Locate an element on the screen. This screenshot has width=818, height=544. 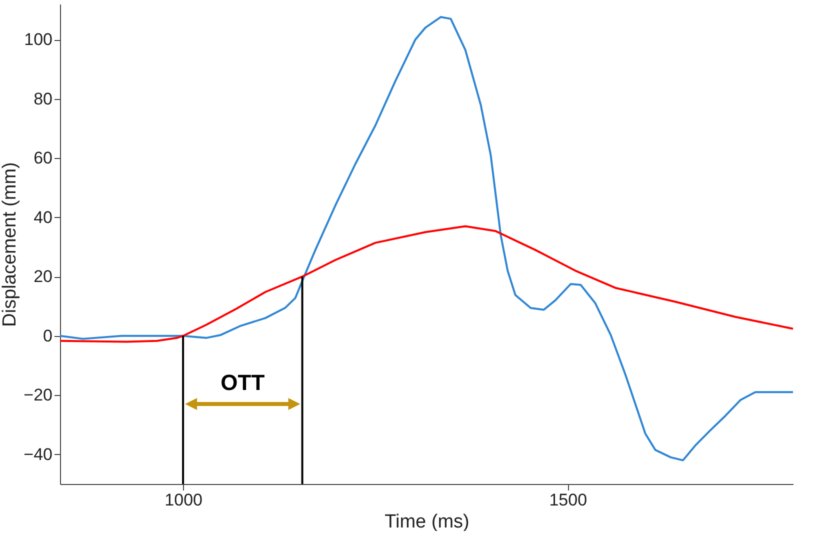
x-tick-label: 1500 is located at coordinates (568, 500).